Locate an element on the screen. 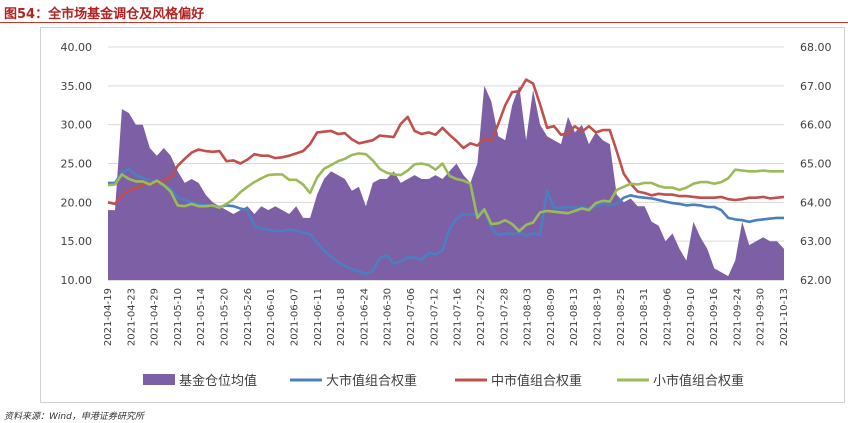 This screenshot has width=848, height=423. left-axis-tick-label: 40.00 is located at coordinates (77, 47).